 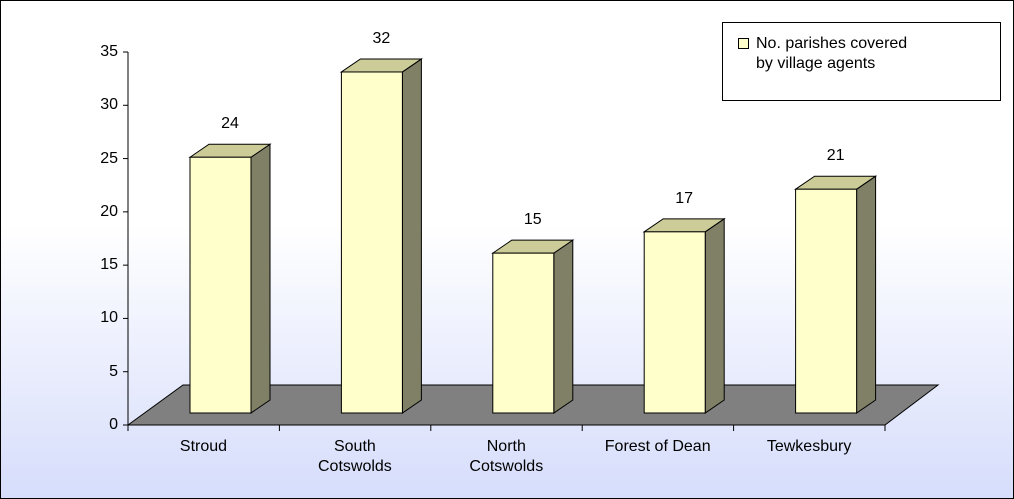 I want to click on y-tick-label: 35, so click(x=109, y=51).